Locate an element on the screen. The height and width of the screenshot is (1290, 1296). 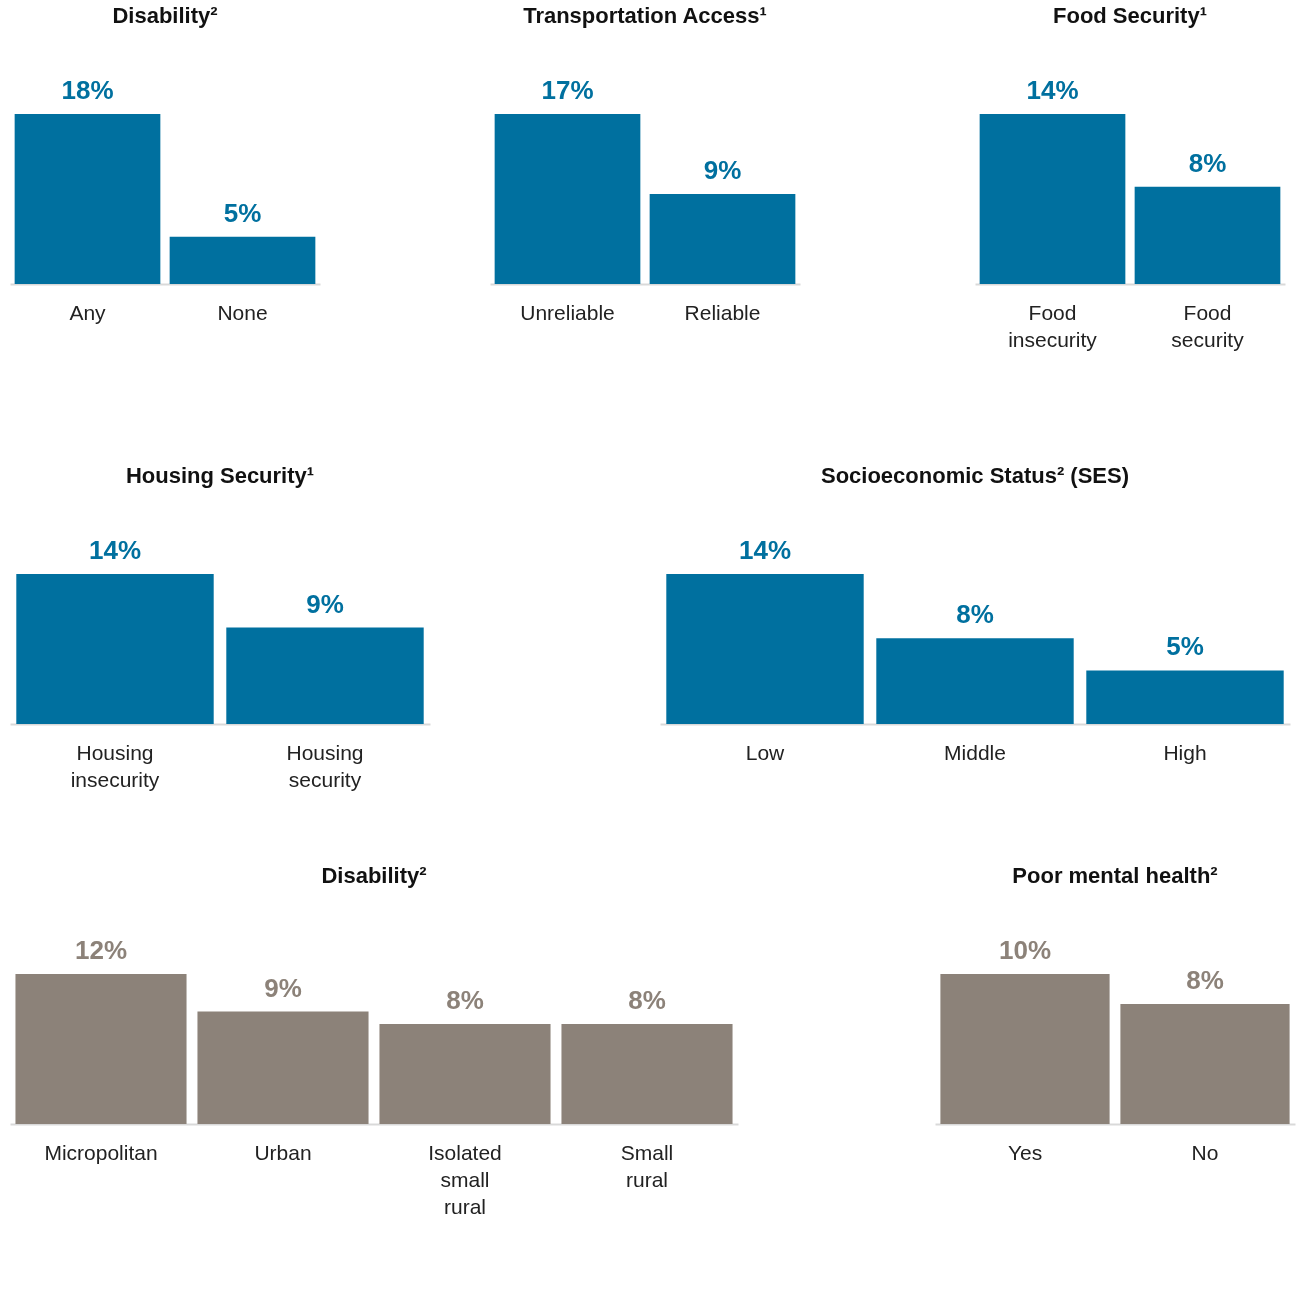
x-tick-label: Food insecurity is located at coordinates (1053, 325).